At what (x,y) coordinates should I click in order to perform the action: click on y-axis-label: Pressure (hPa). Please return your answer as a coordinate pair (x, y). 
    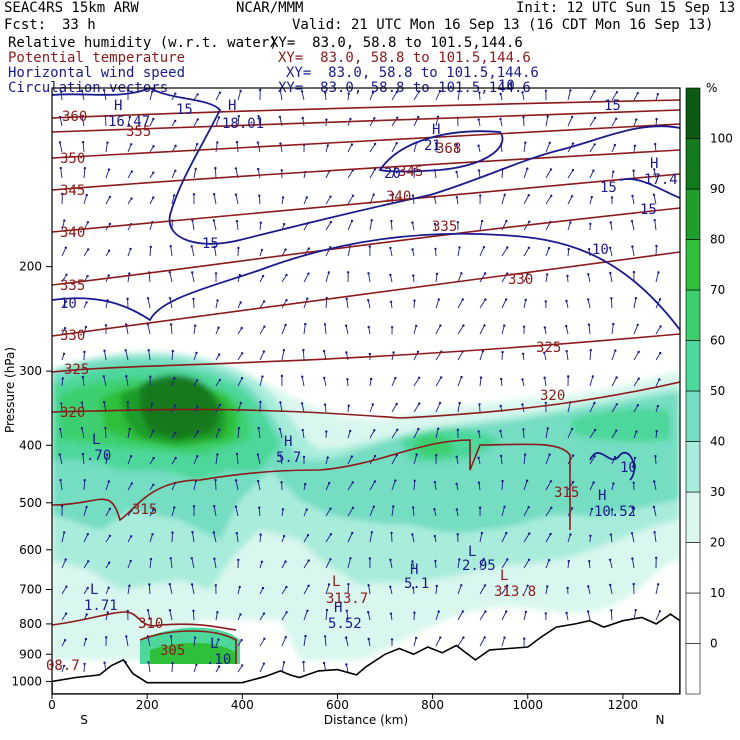
    Looking at the image, I should click on (10, 390).